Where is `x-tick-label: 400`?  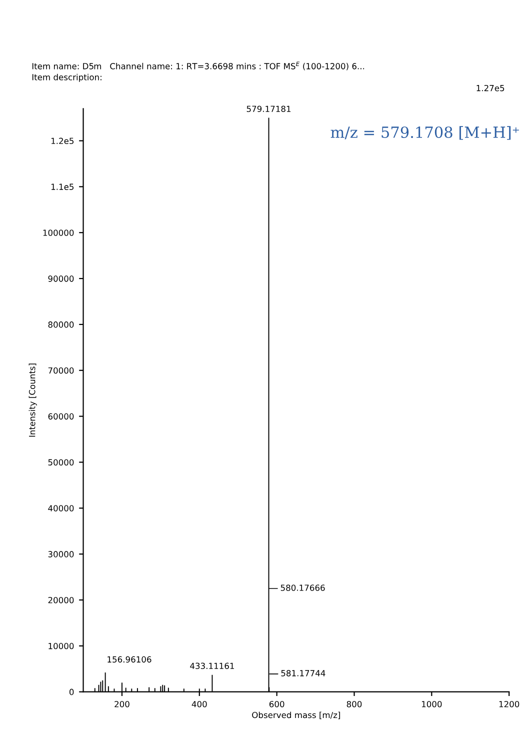 x-tick-label: 400 is located at coordinates (199, 704).